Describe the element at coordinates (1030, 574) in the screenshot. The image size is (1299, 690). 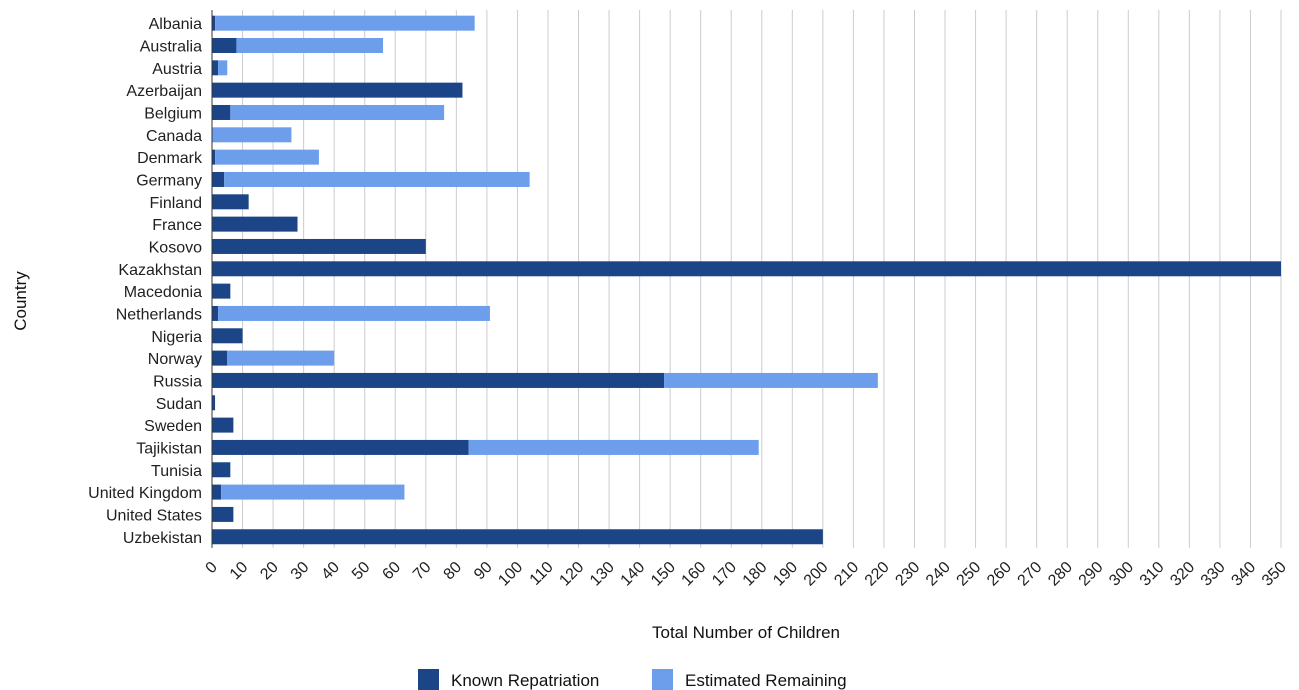
I see `x-tick-label: 270` at that location.